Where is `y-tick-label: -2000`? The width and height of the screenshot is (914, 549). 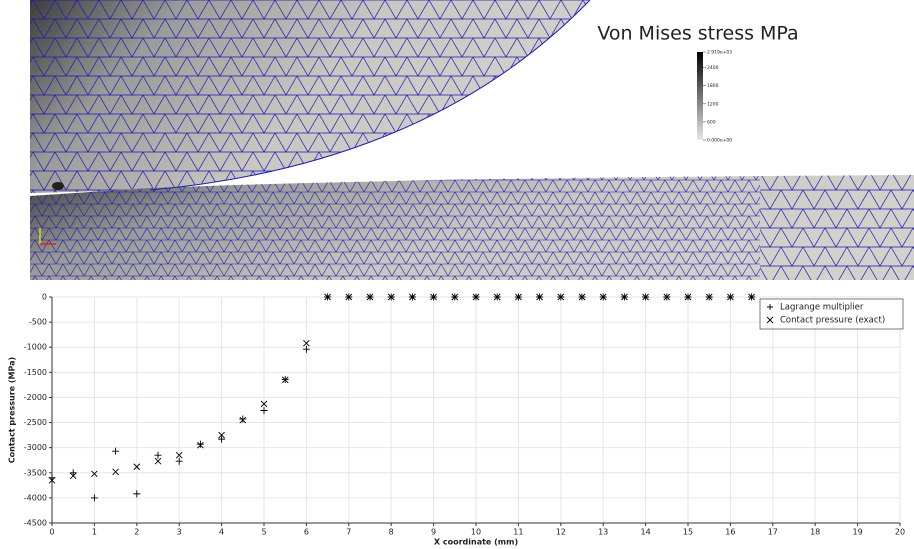 y-tick-label: -2000 is located at coordinates (35, 397).